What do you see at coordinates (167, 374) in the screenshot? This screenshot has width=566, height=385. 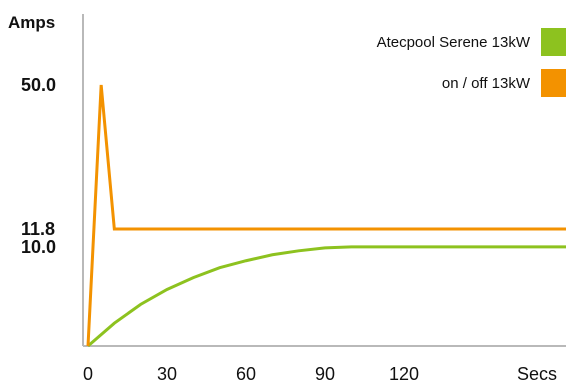 I see `x-tick-label: 30` at bounding box center [167, 374].